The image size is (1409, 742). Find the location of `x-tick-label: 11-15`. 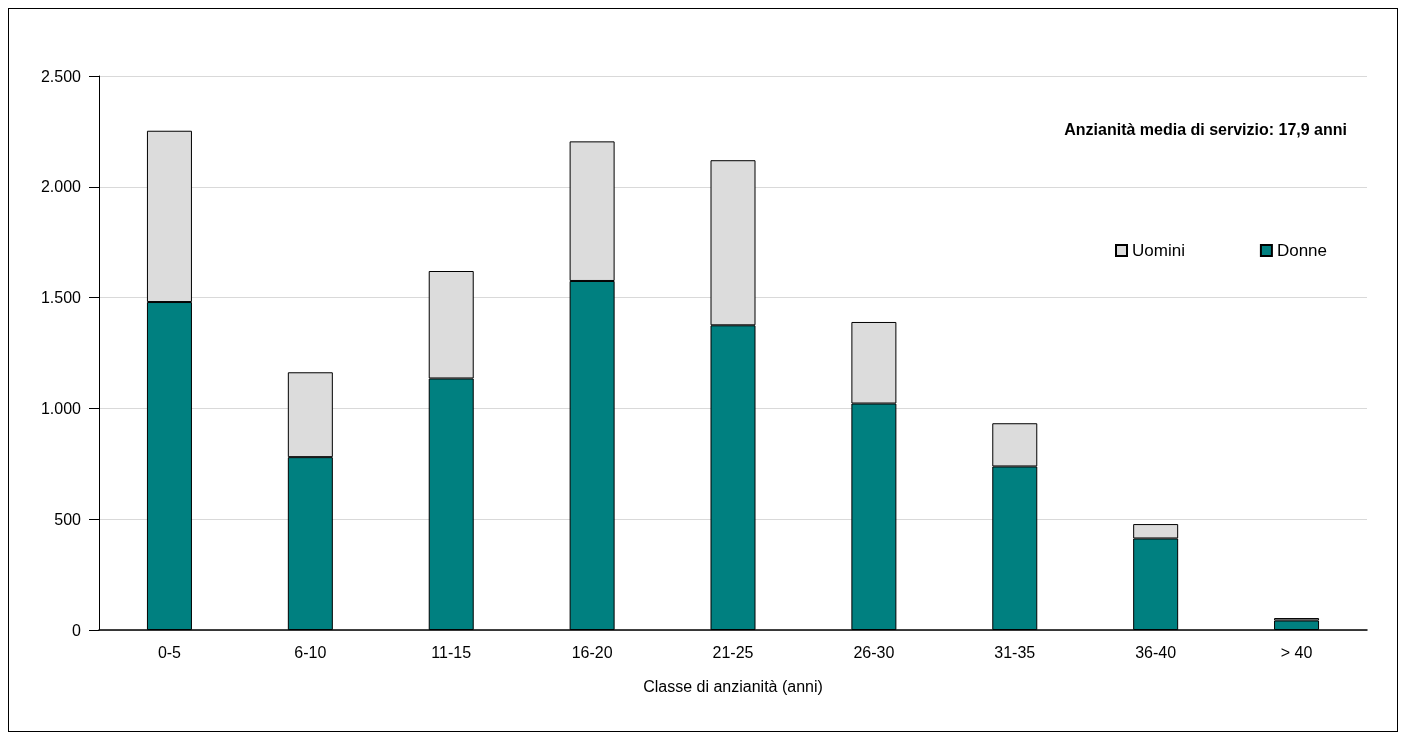

x-tick-label: 11-15 is located at coordinates (451, 652).